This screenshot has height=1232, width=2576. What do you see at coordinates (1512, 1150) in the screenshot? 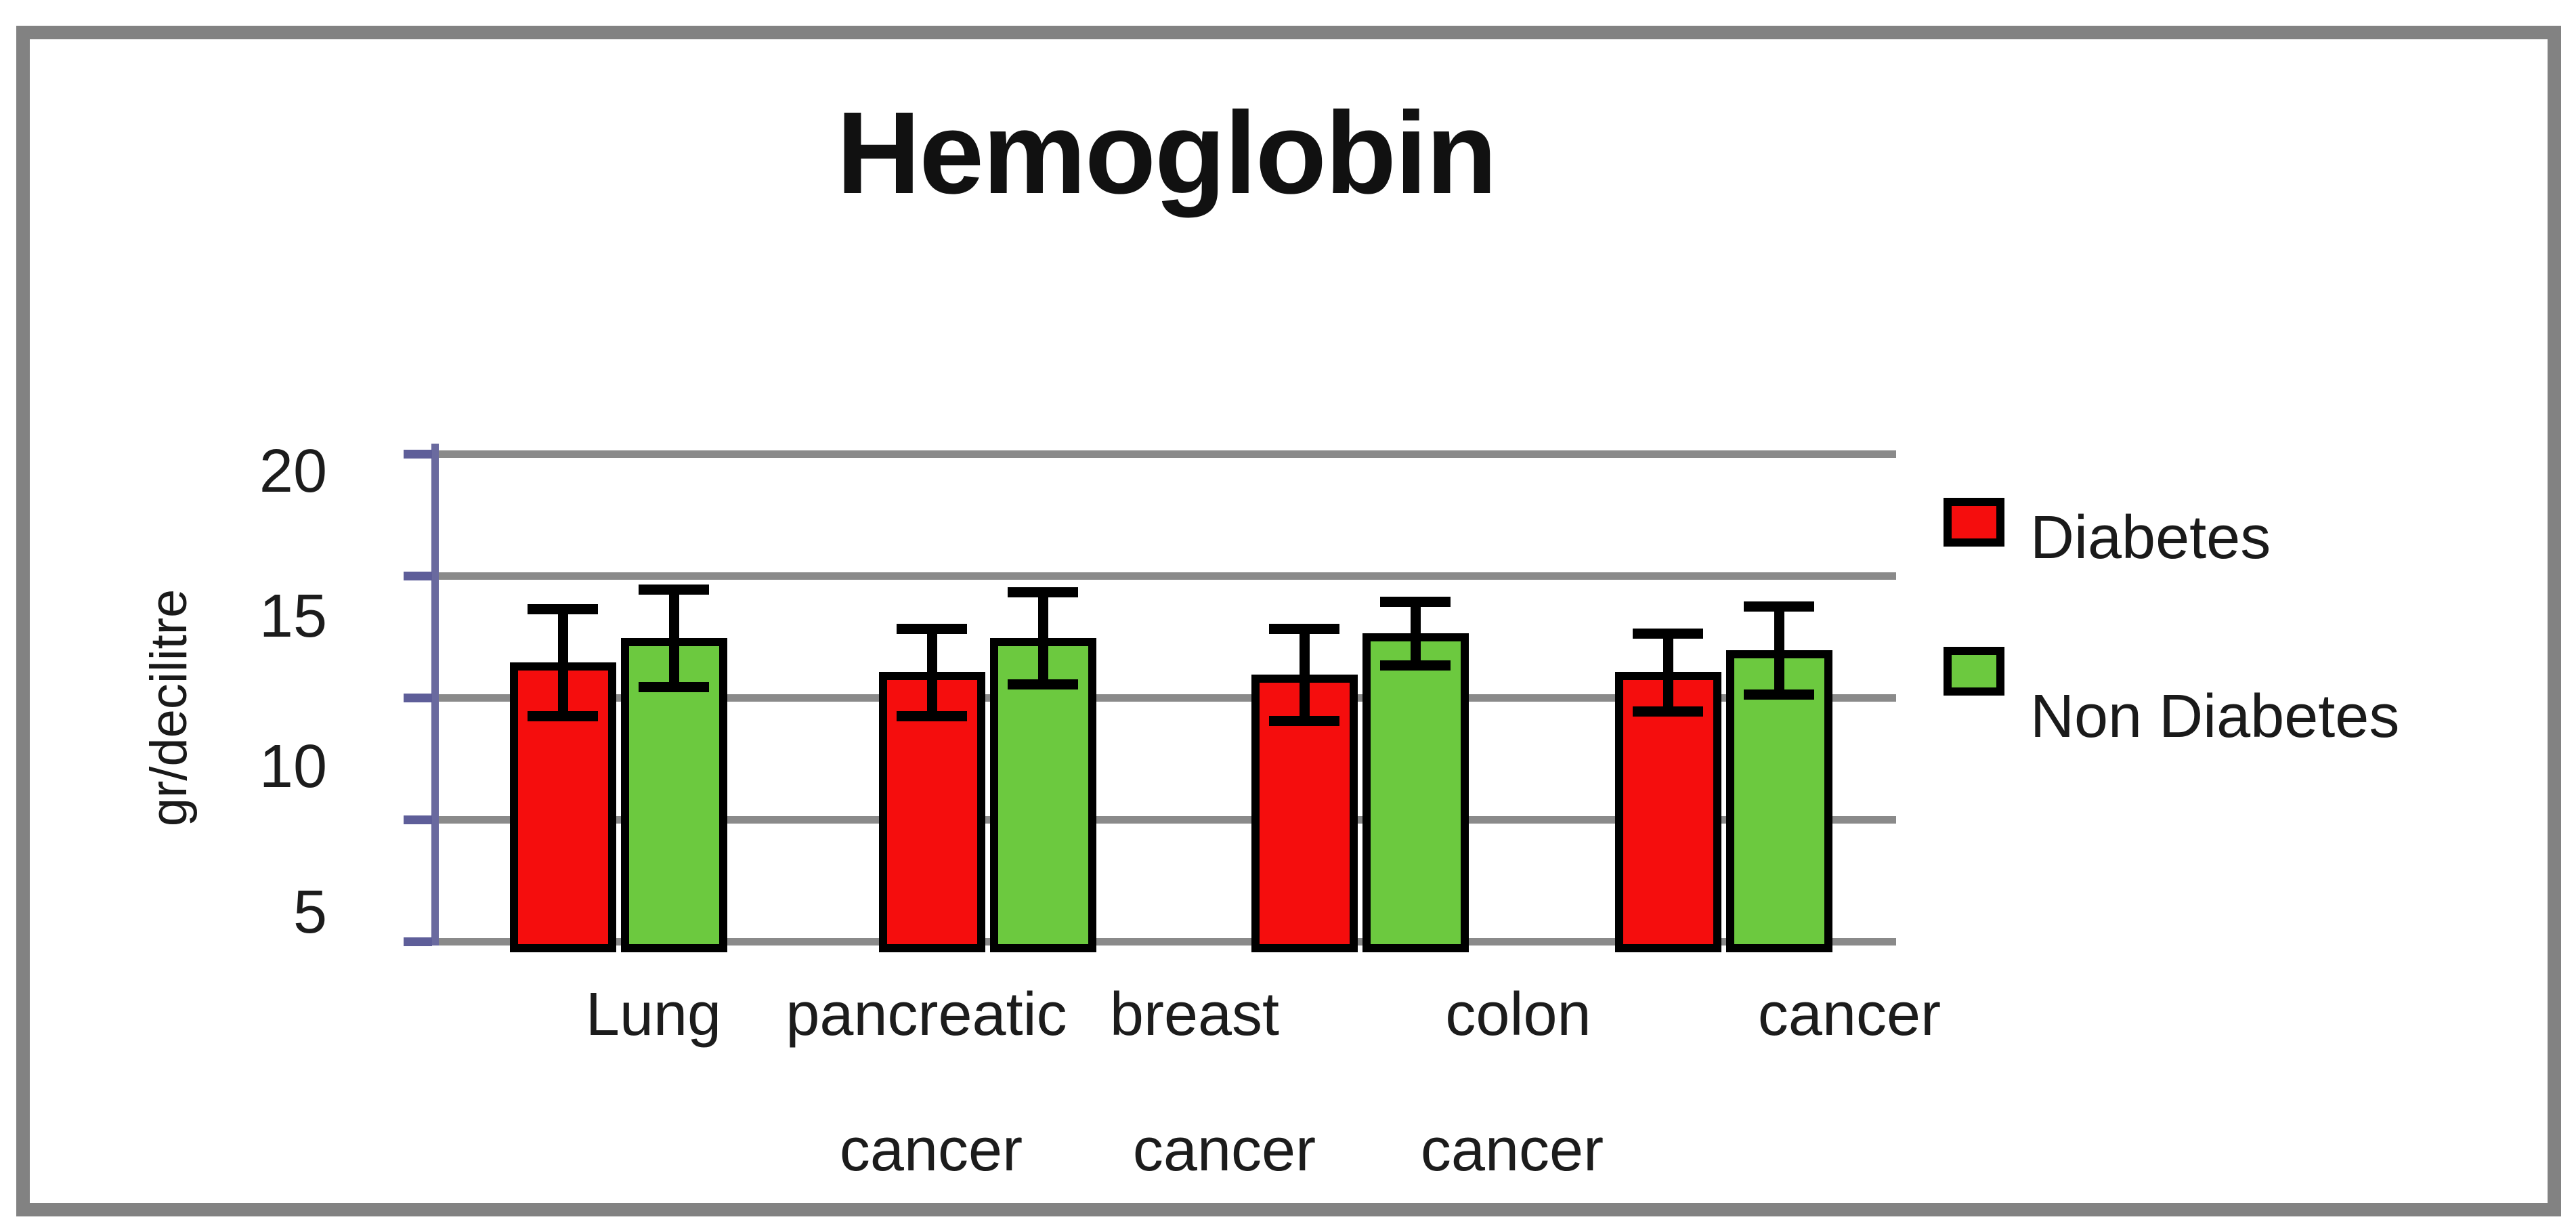
I see `x-axis-label-row2-2: cancer` at bounding box center [1512, 1150].